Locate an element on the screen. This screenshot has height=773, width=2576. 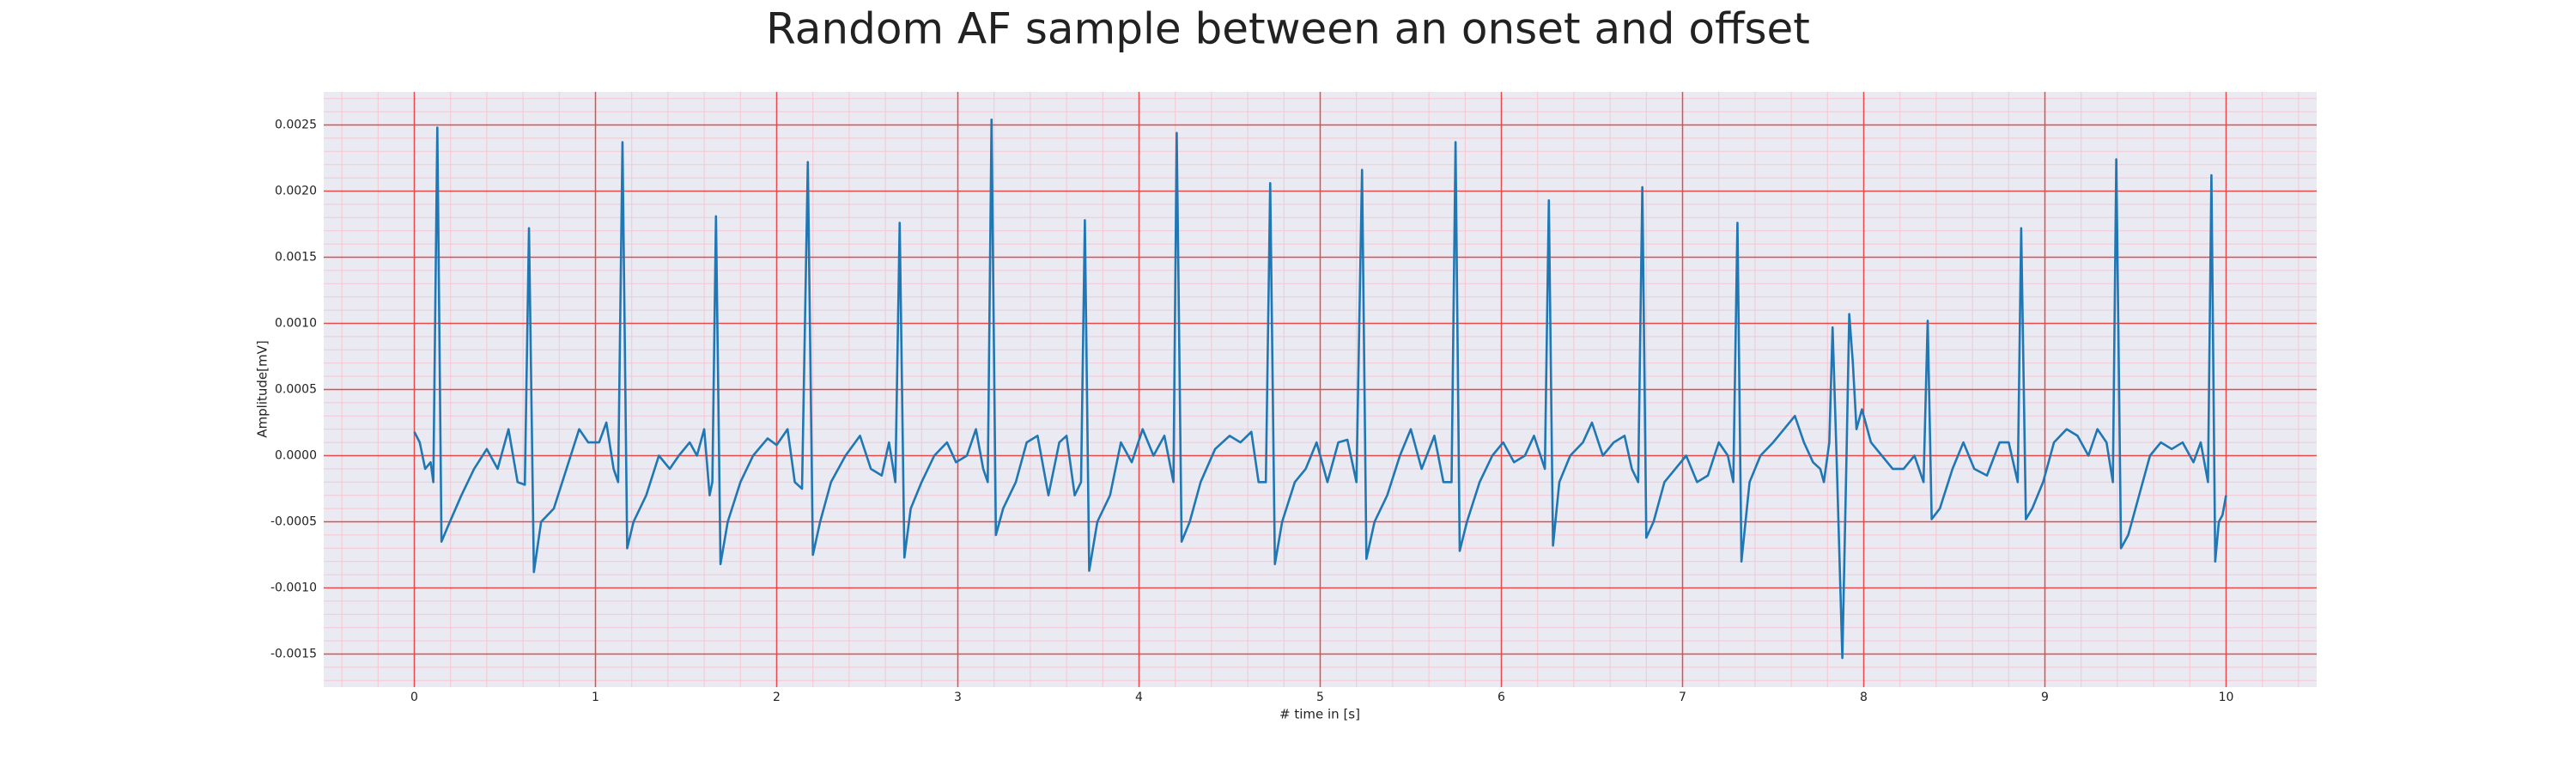
y-tick-label: 0.0020 is located at coordinates (296, 191).